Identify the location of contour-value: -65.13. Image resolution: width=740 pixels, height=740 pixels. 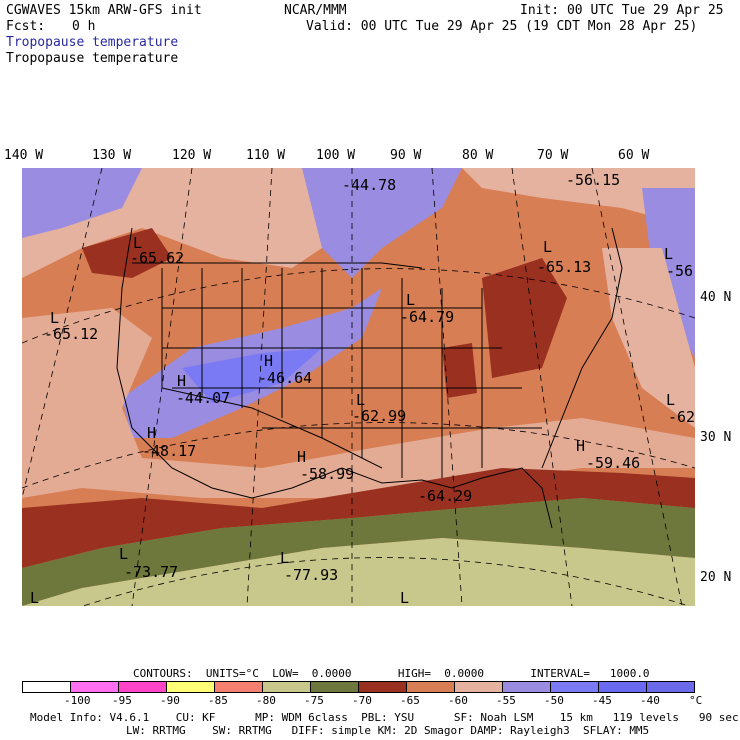
(564, 267).